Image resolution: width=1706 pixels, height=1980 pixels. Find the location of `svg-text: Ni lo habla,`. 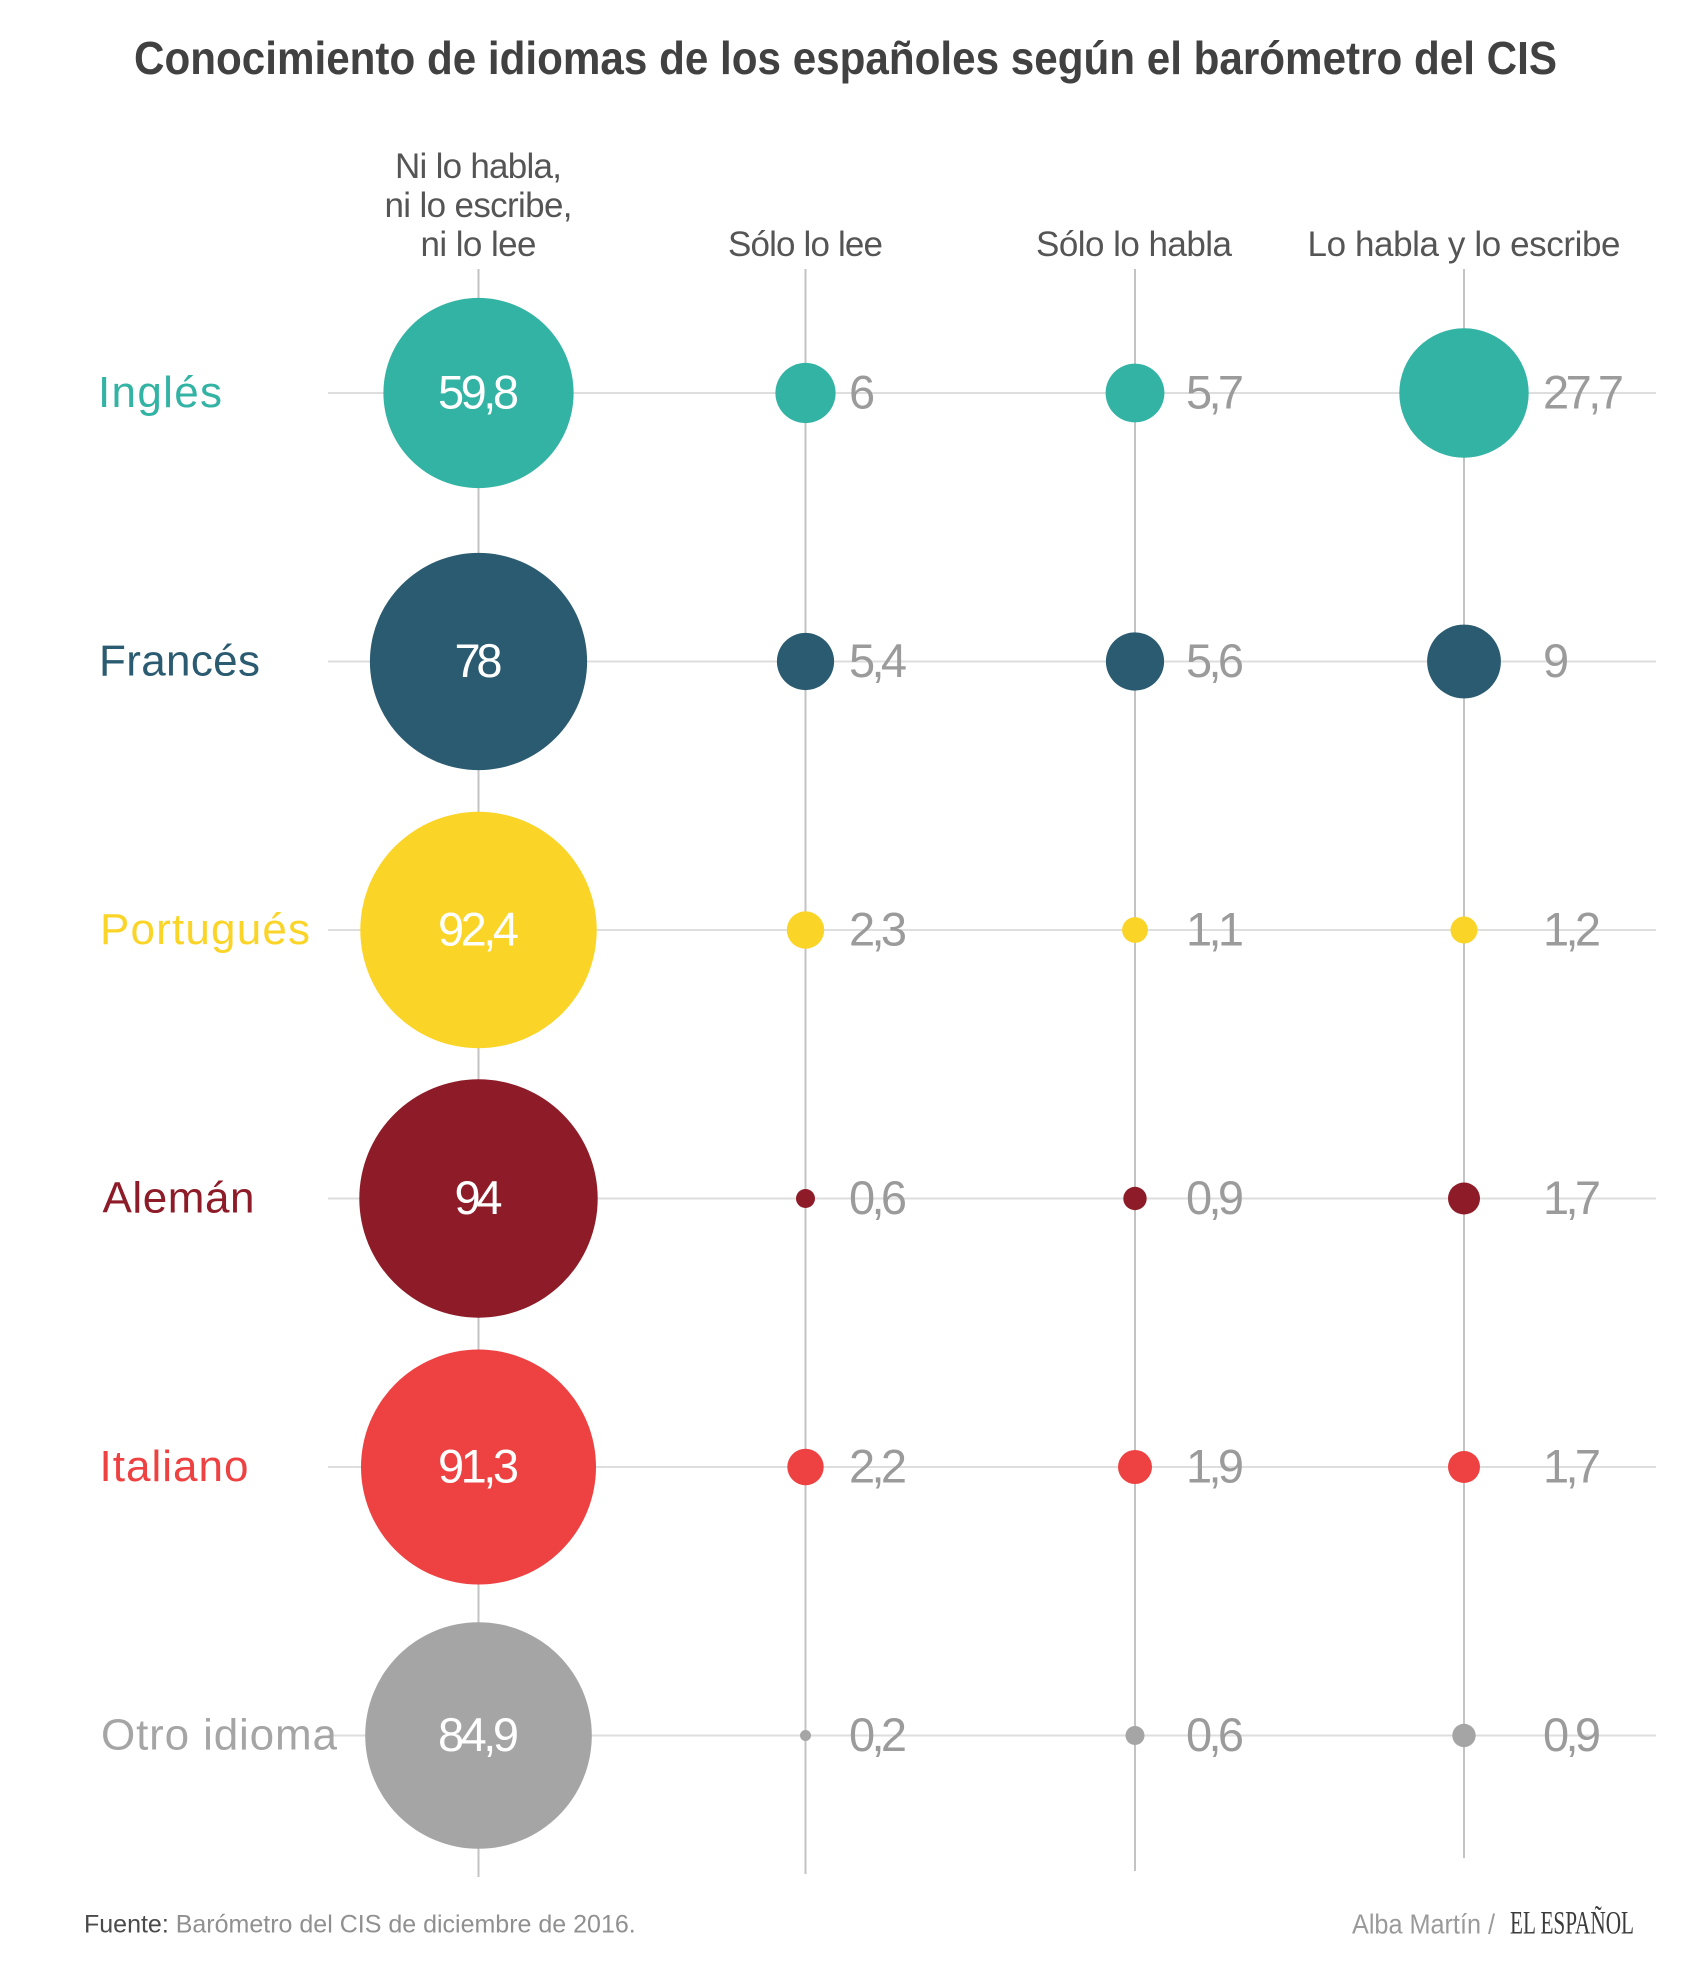

svg-text: Ni lo habla, is located at coordinates (478, 166).